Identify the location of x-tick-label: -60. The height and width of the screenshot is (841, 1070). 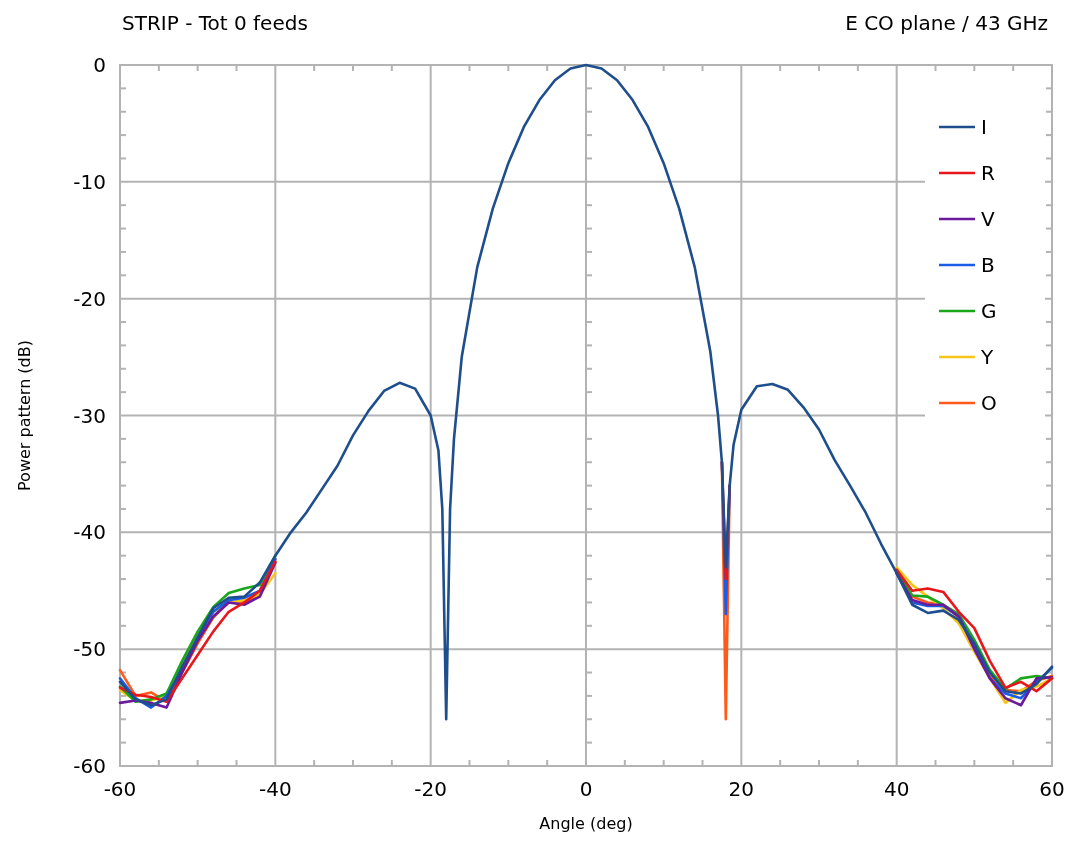
(120, 789).